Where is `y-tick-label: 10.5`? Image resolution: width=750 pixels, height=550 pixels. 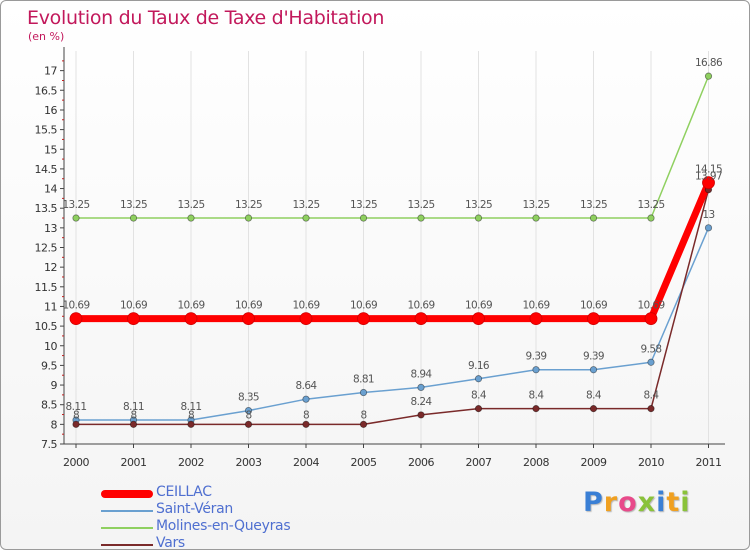 y-tick-label: 10.5 is located at coordinates (46, 326).